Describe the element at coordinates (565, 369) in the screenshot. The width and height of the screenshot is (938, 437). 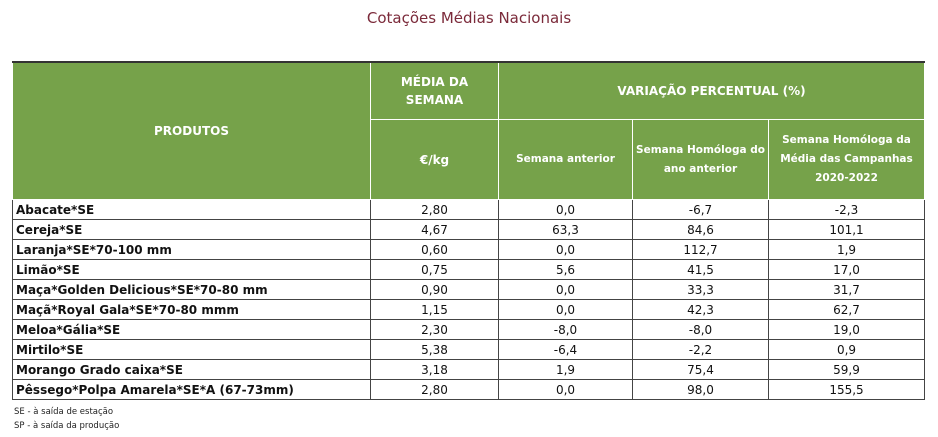
I see `cell-semana-anterior: 1,9` at that location.